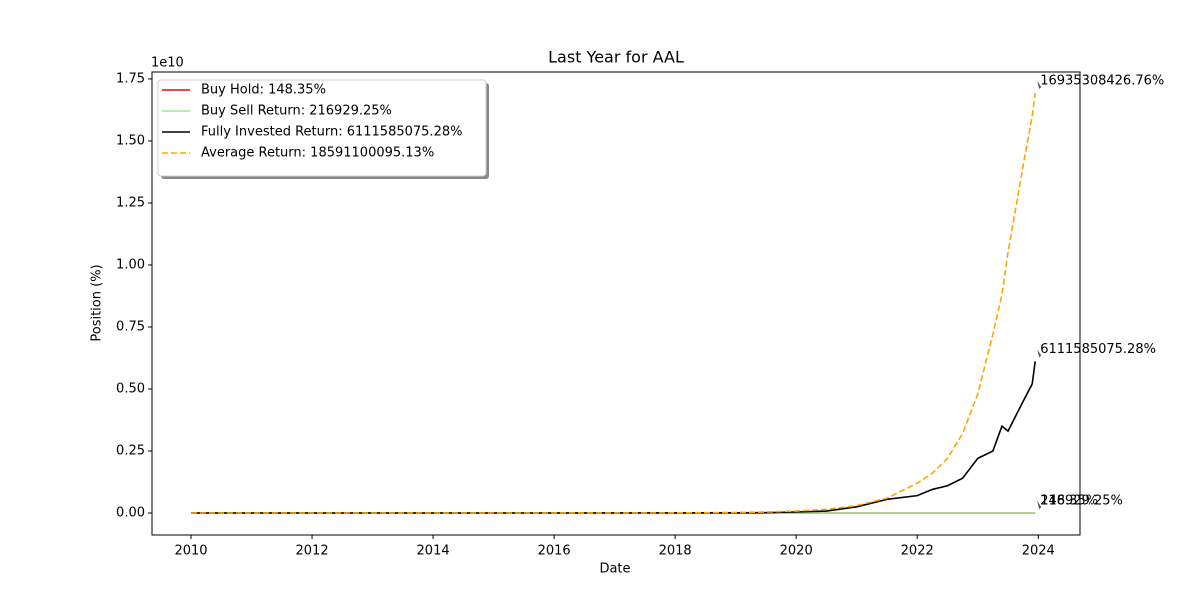  I want to click on y-tick-label: 0.00, so click(130, 512).